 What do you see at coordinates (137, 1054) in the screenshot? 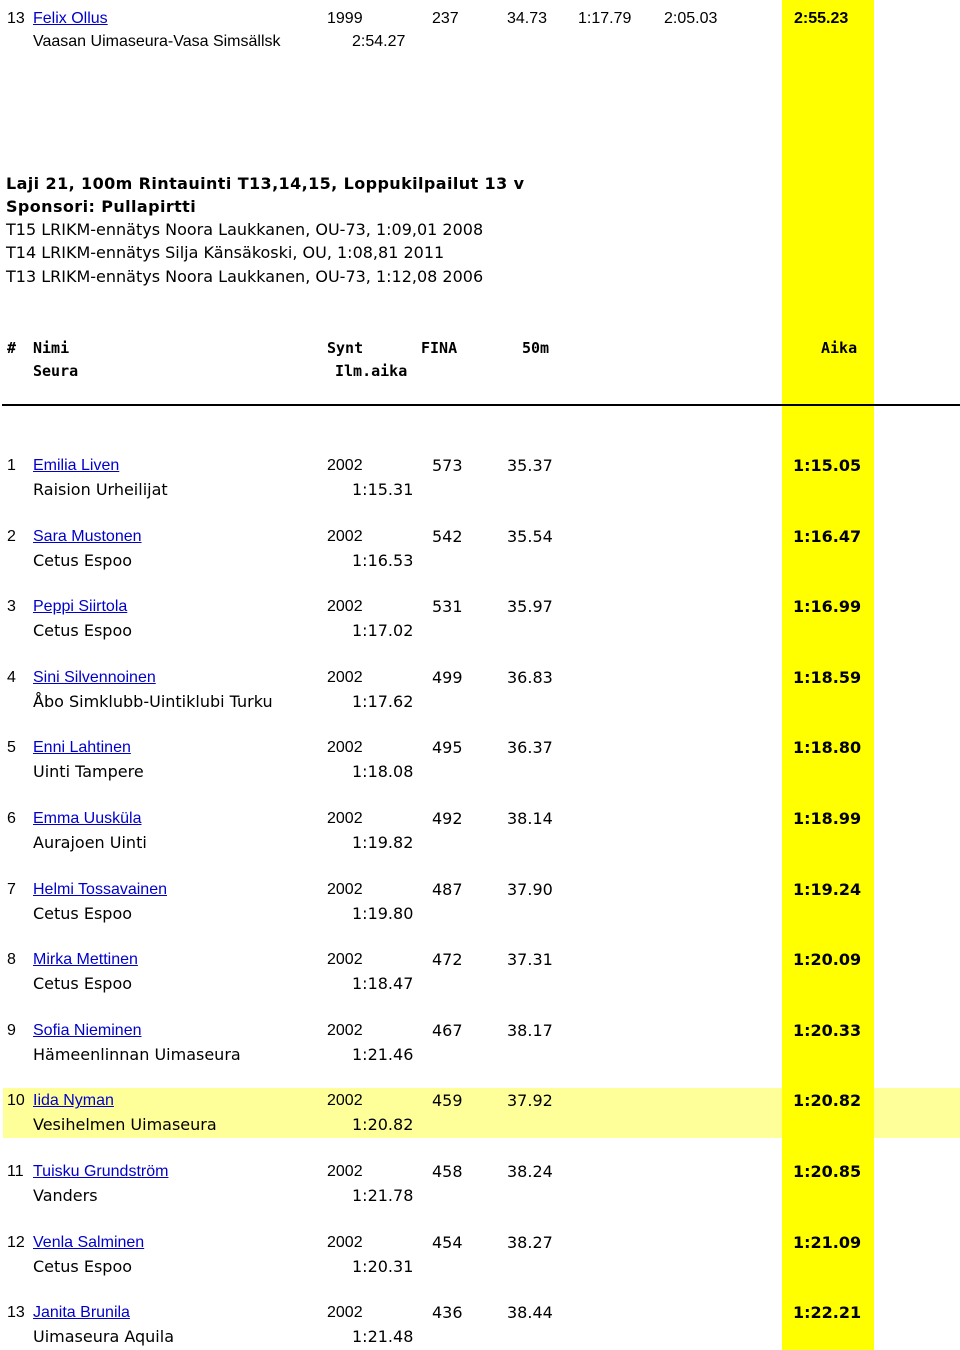
I see `result-club: Hämeenlinnan Uimaseura` at bounding box center [137, 1054].